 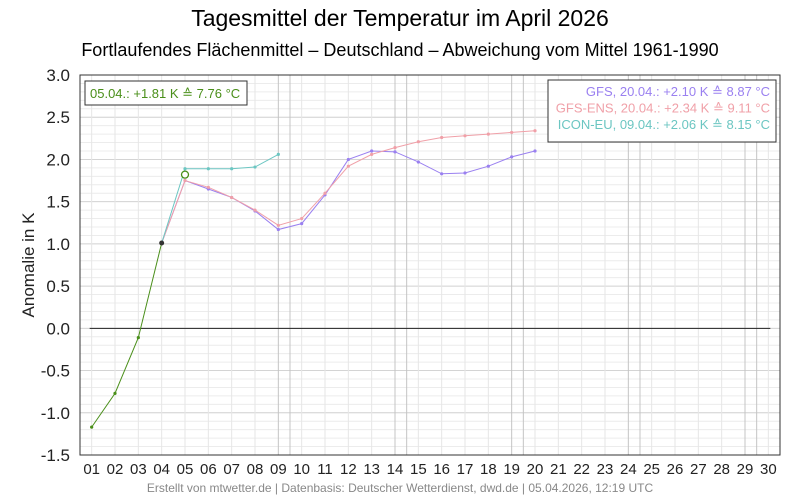 I want to click on x-tick-label: 23, so click(x=605, y=469).